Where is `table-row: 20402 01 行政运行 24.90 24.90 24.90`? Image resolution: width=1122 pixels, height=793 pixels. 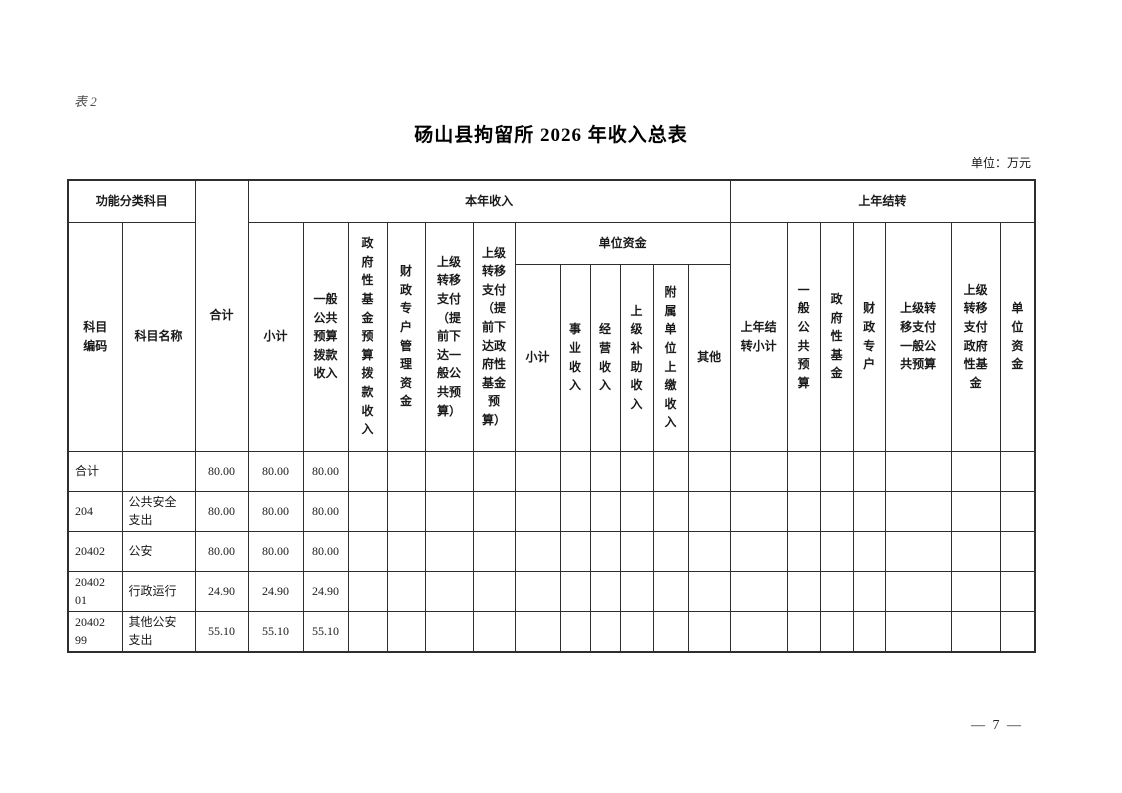
table-row: 20402 01 行政运行 24.90 24.90 24.90 is located at coordinates (551, 591).